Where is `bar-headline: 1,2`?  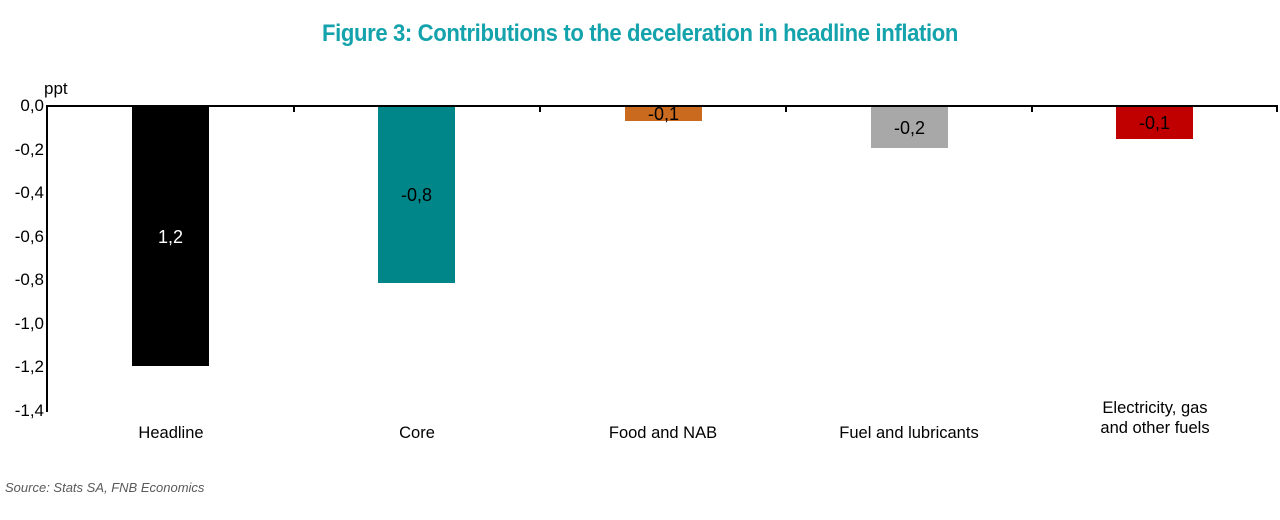
bar-headline: 1,2 is located at coordinates (170, 236).